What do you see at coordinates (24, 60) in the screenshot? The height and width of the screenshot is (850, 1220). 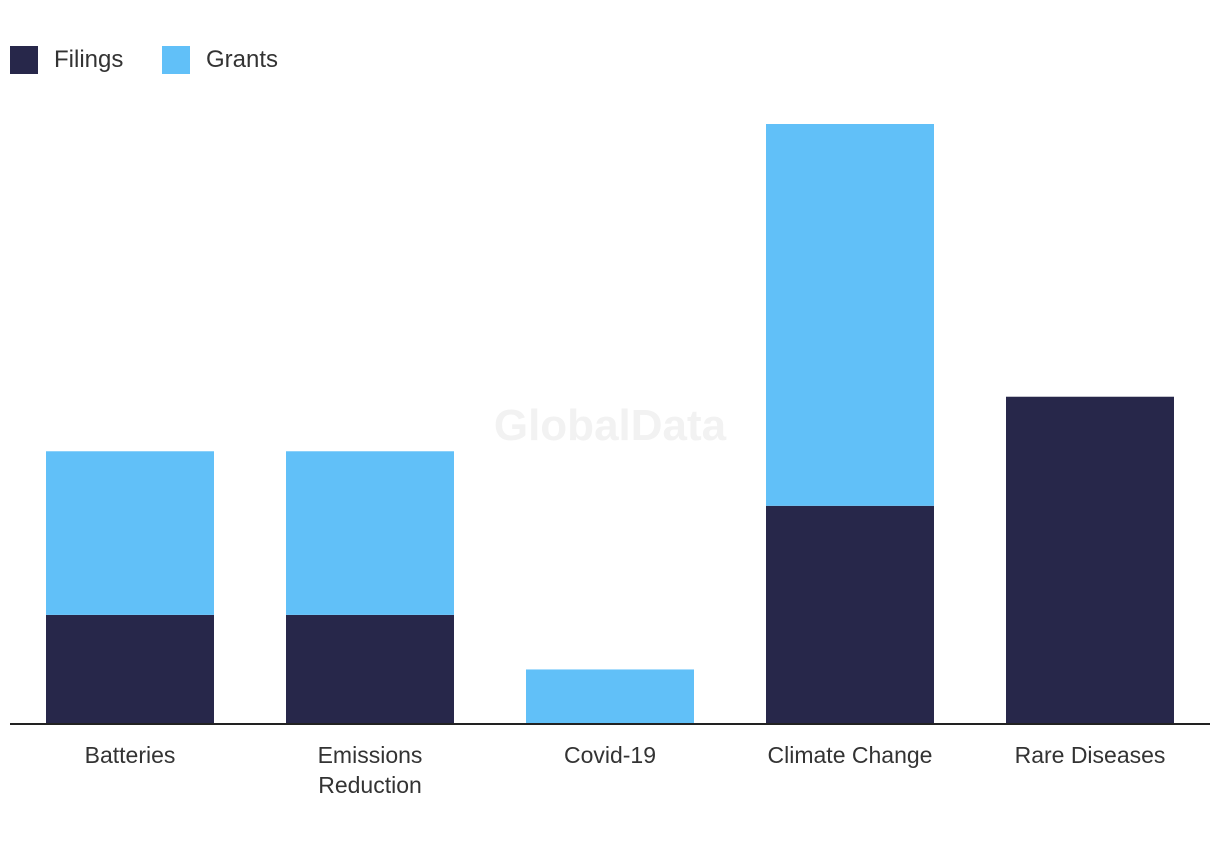 I see `legend-swatch-filings` at bounding box center [24, 60].